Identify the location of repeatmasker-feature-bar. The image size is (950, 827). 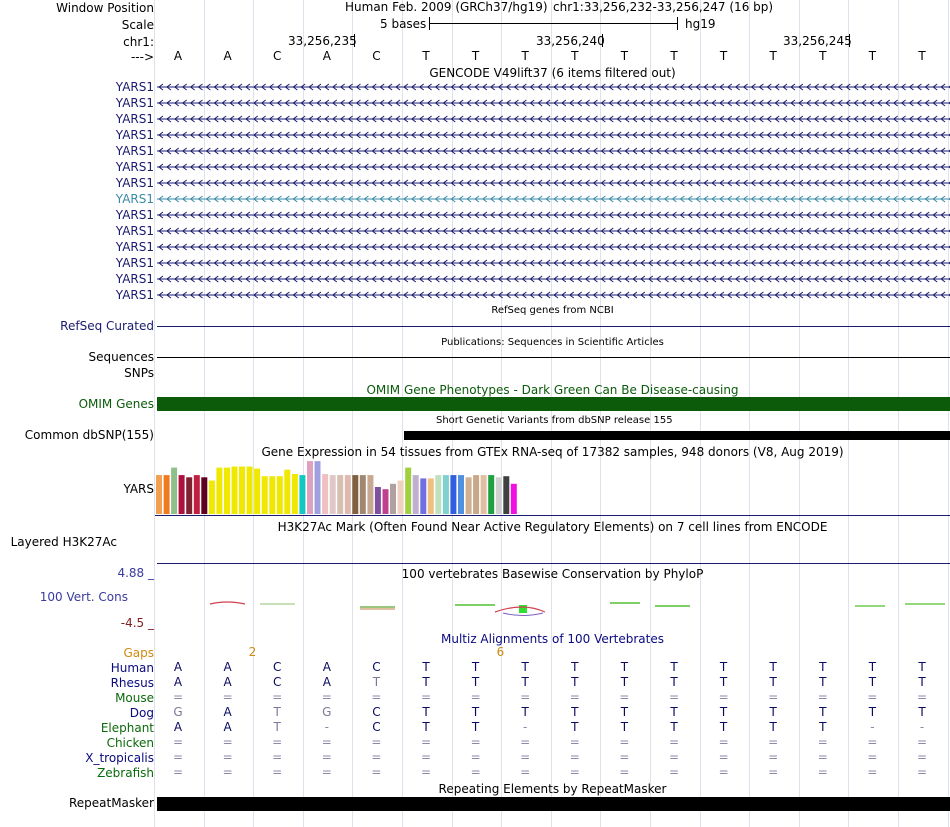
(553, 804).